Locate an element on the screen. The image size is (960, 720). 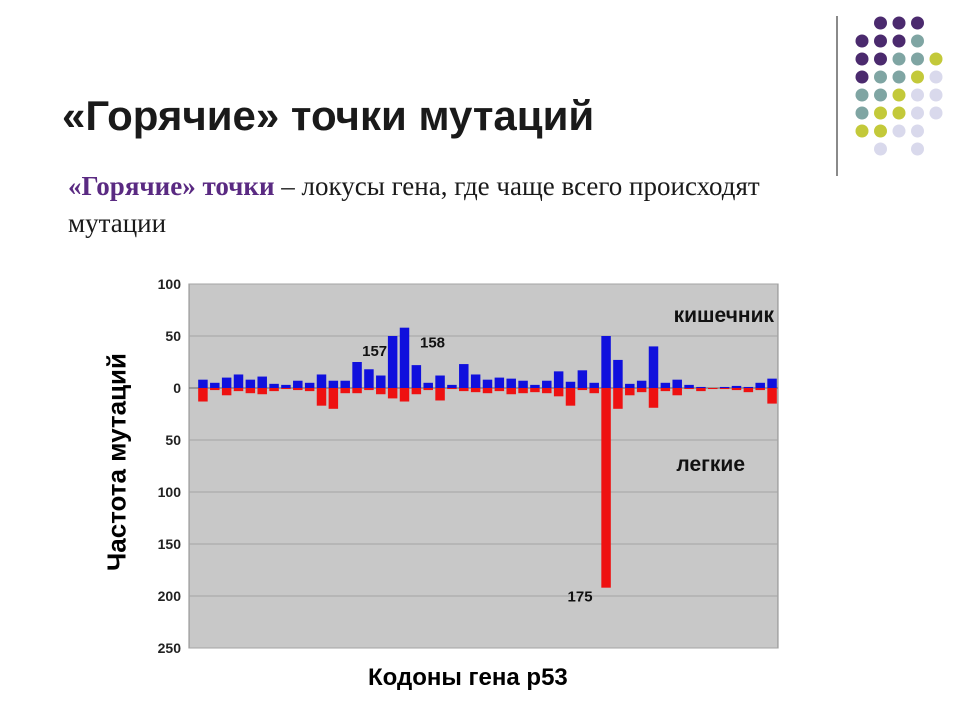
definition-term: «Горячие» точки is located at coordinates (171, 186).